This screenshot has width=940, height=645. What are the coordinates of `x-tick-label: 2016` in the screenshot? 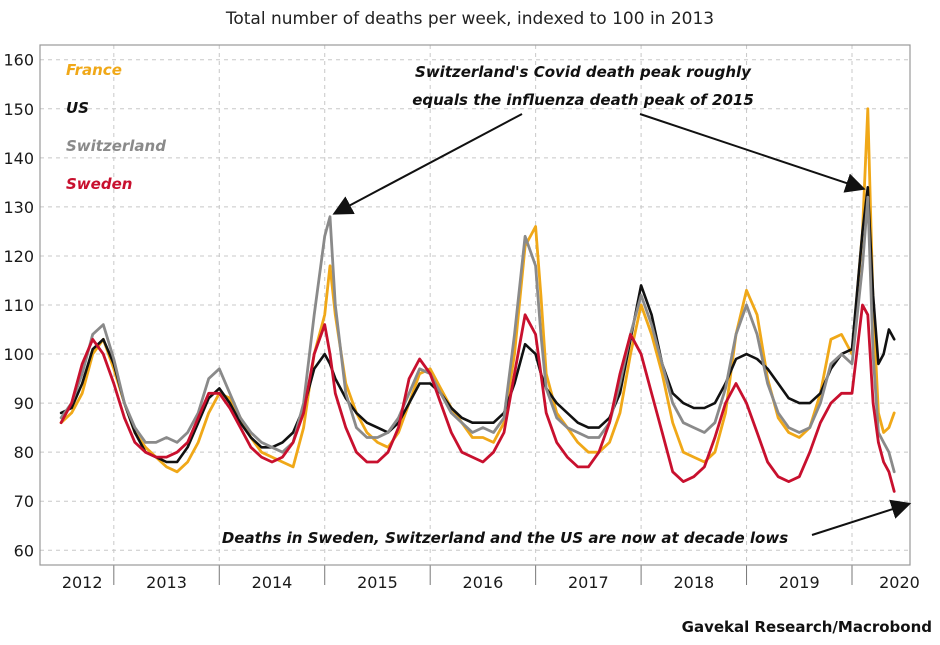 It's located at (483, 582).